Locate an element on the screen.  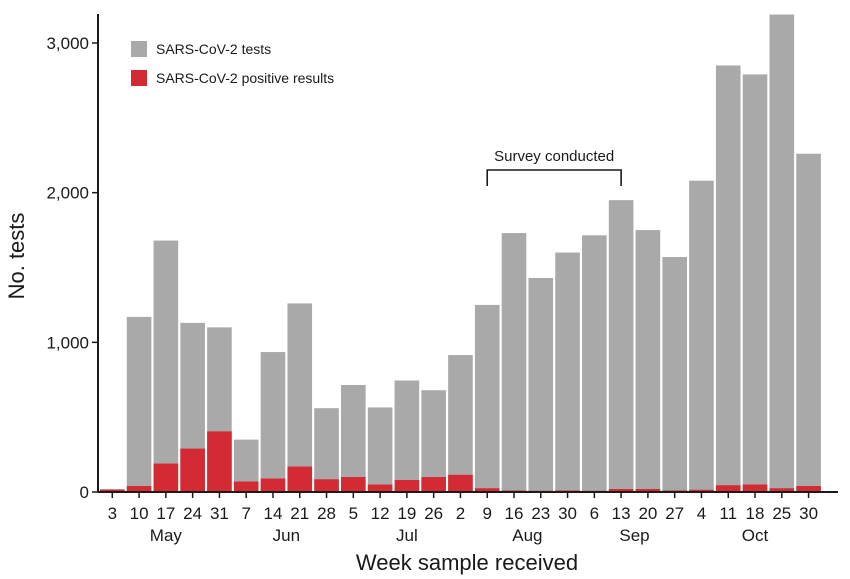
x-tick-label: 31 is located at coordinates (219, 513).